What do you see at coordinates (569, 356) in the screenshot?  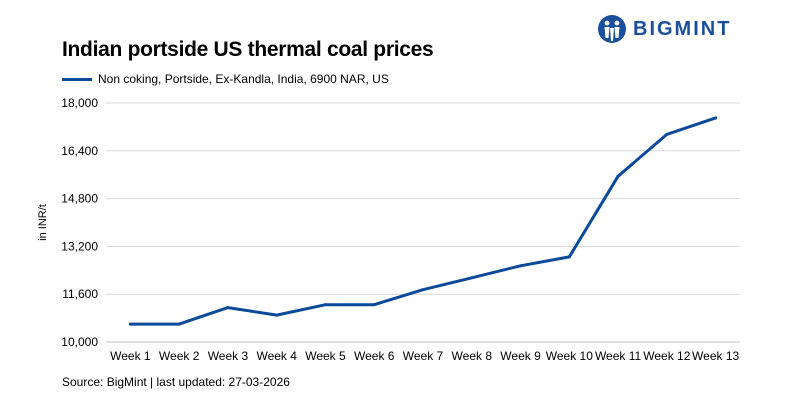 I see `x-tick-label: Week 10` at bounding box center [569, 356].